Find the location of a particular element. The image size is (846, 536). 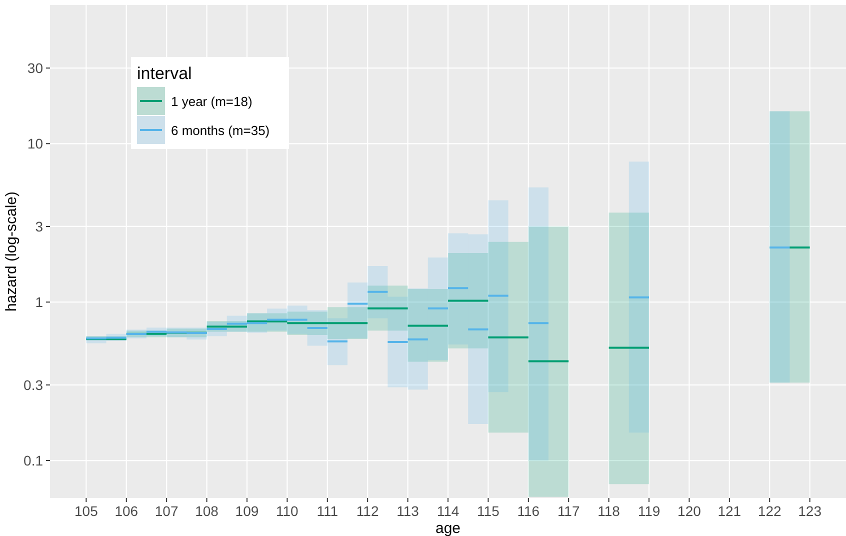

x-tick-label: 113 is located at coordinates (408, 511).